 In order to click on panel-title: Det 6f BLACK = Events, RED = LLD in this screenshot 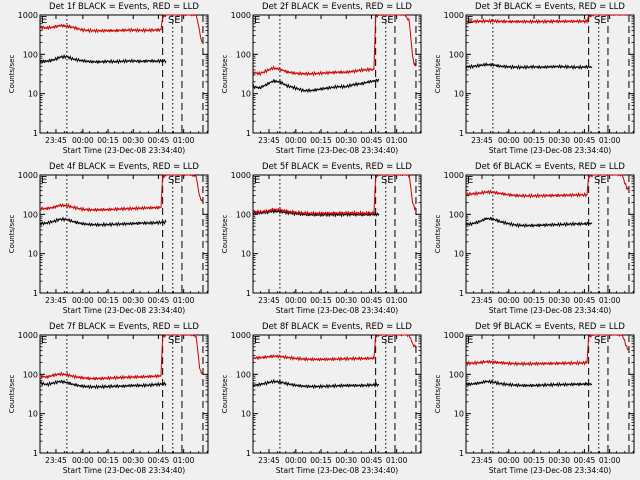, I will do `click(550, 167)`.